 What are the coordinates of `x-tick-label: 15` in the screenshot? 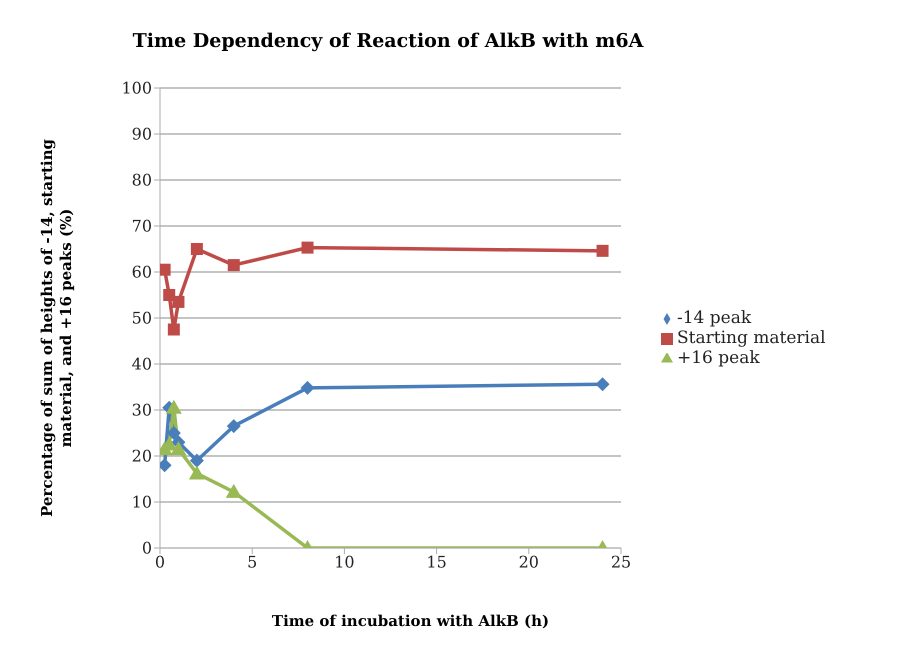 It's located at (436, 562).